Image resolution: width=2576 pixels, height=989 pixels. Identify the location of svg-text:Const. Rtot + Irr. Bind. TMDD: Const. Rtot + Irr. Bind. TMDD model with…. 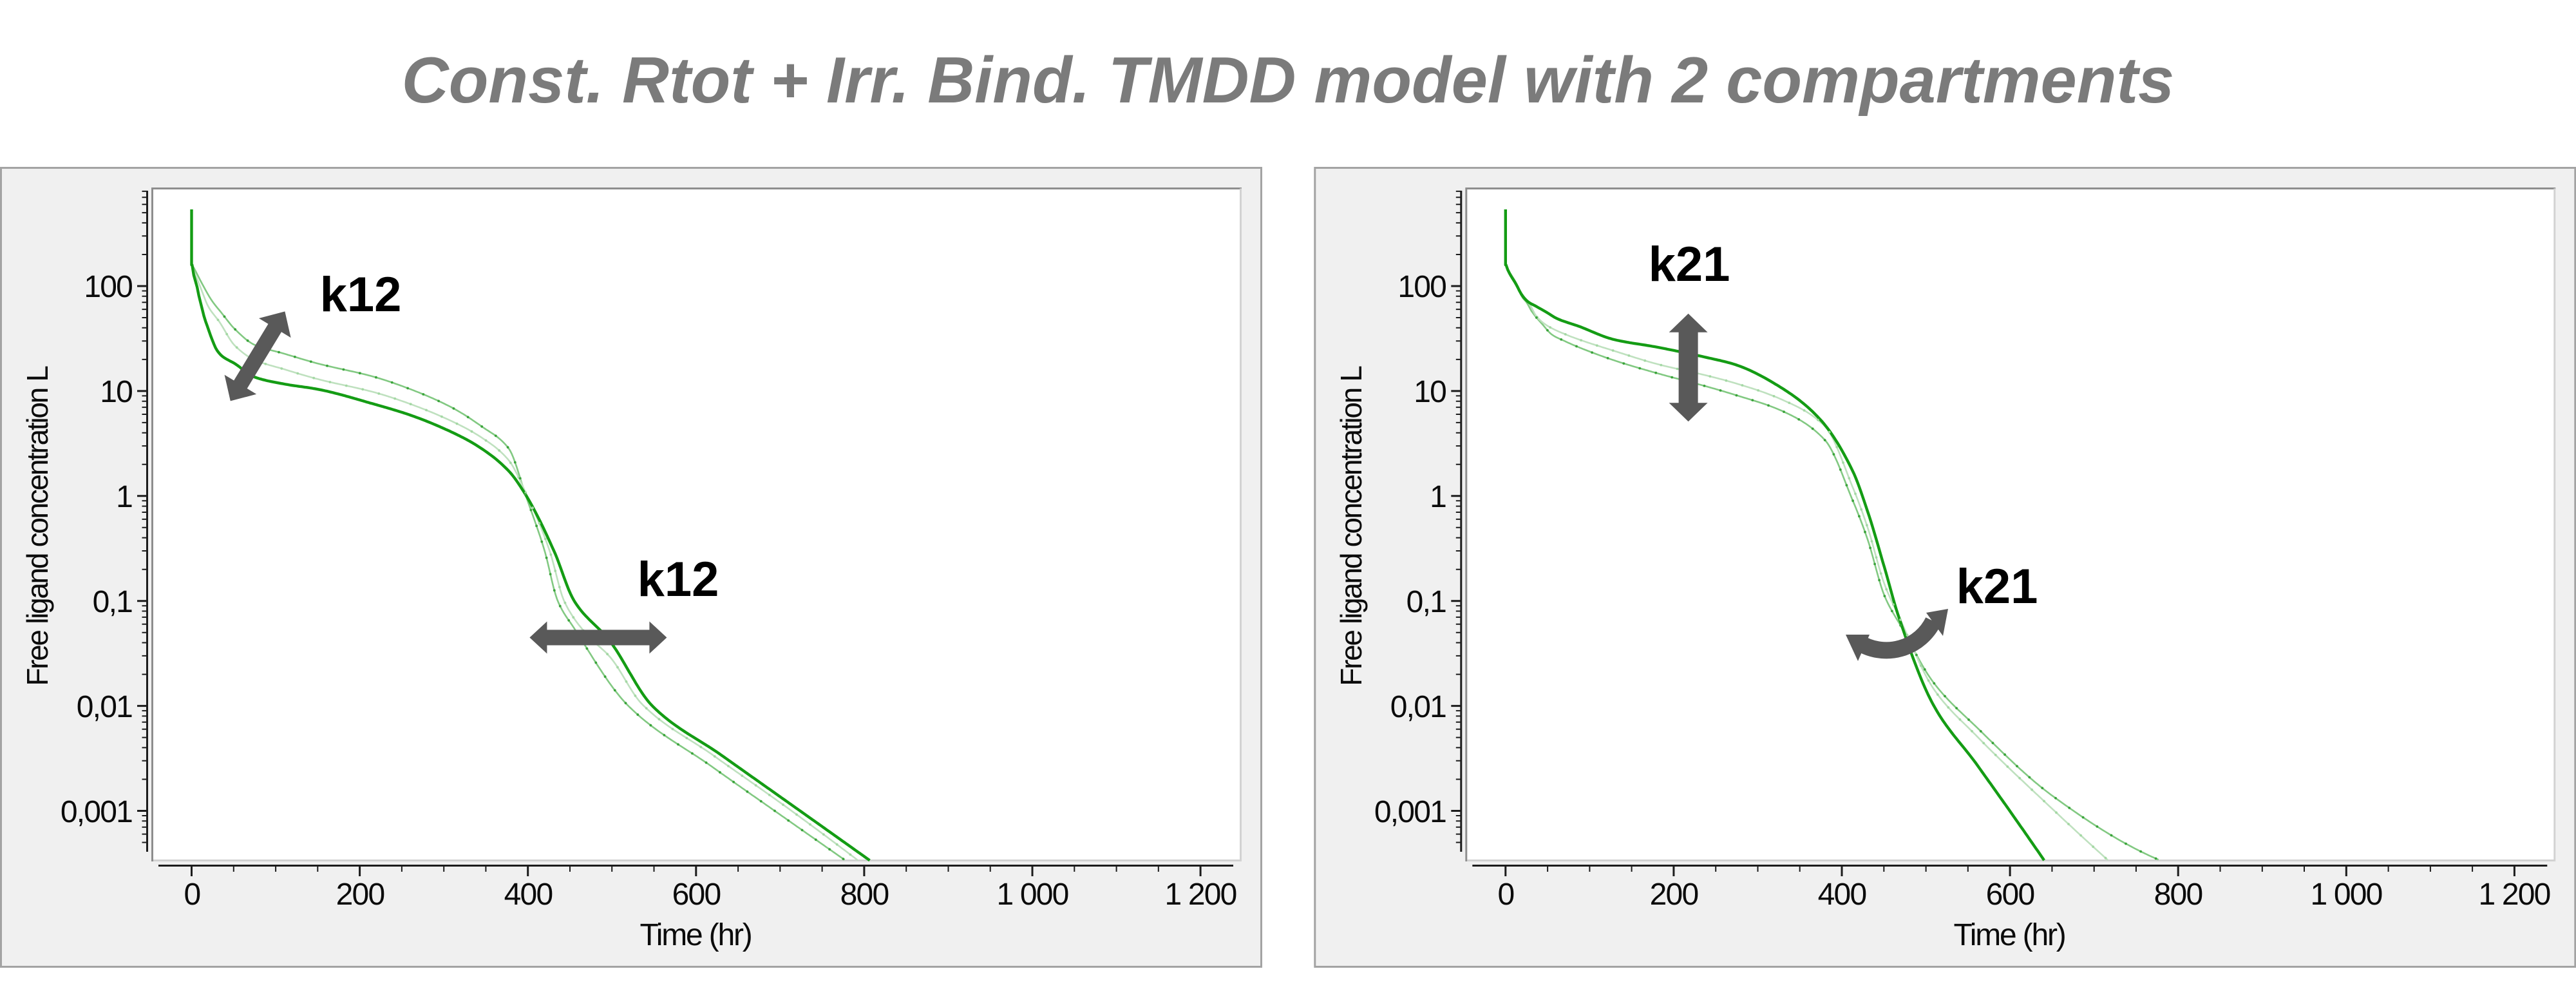
(1288, 81).